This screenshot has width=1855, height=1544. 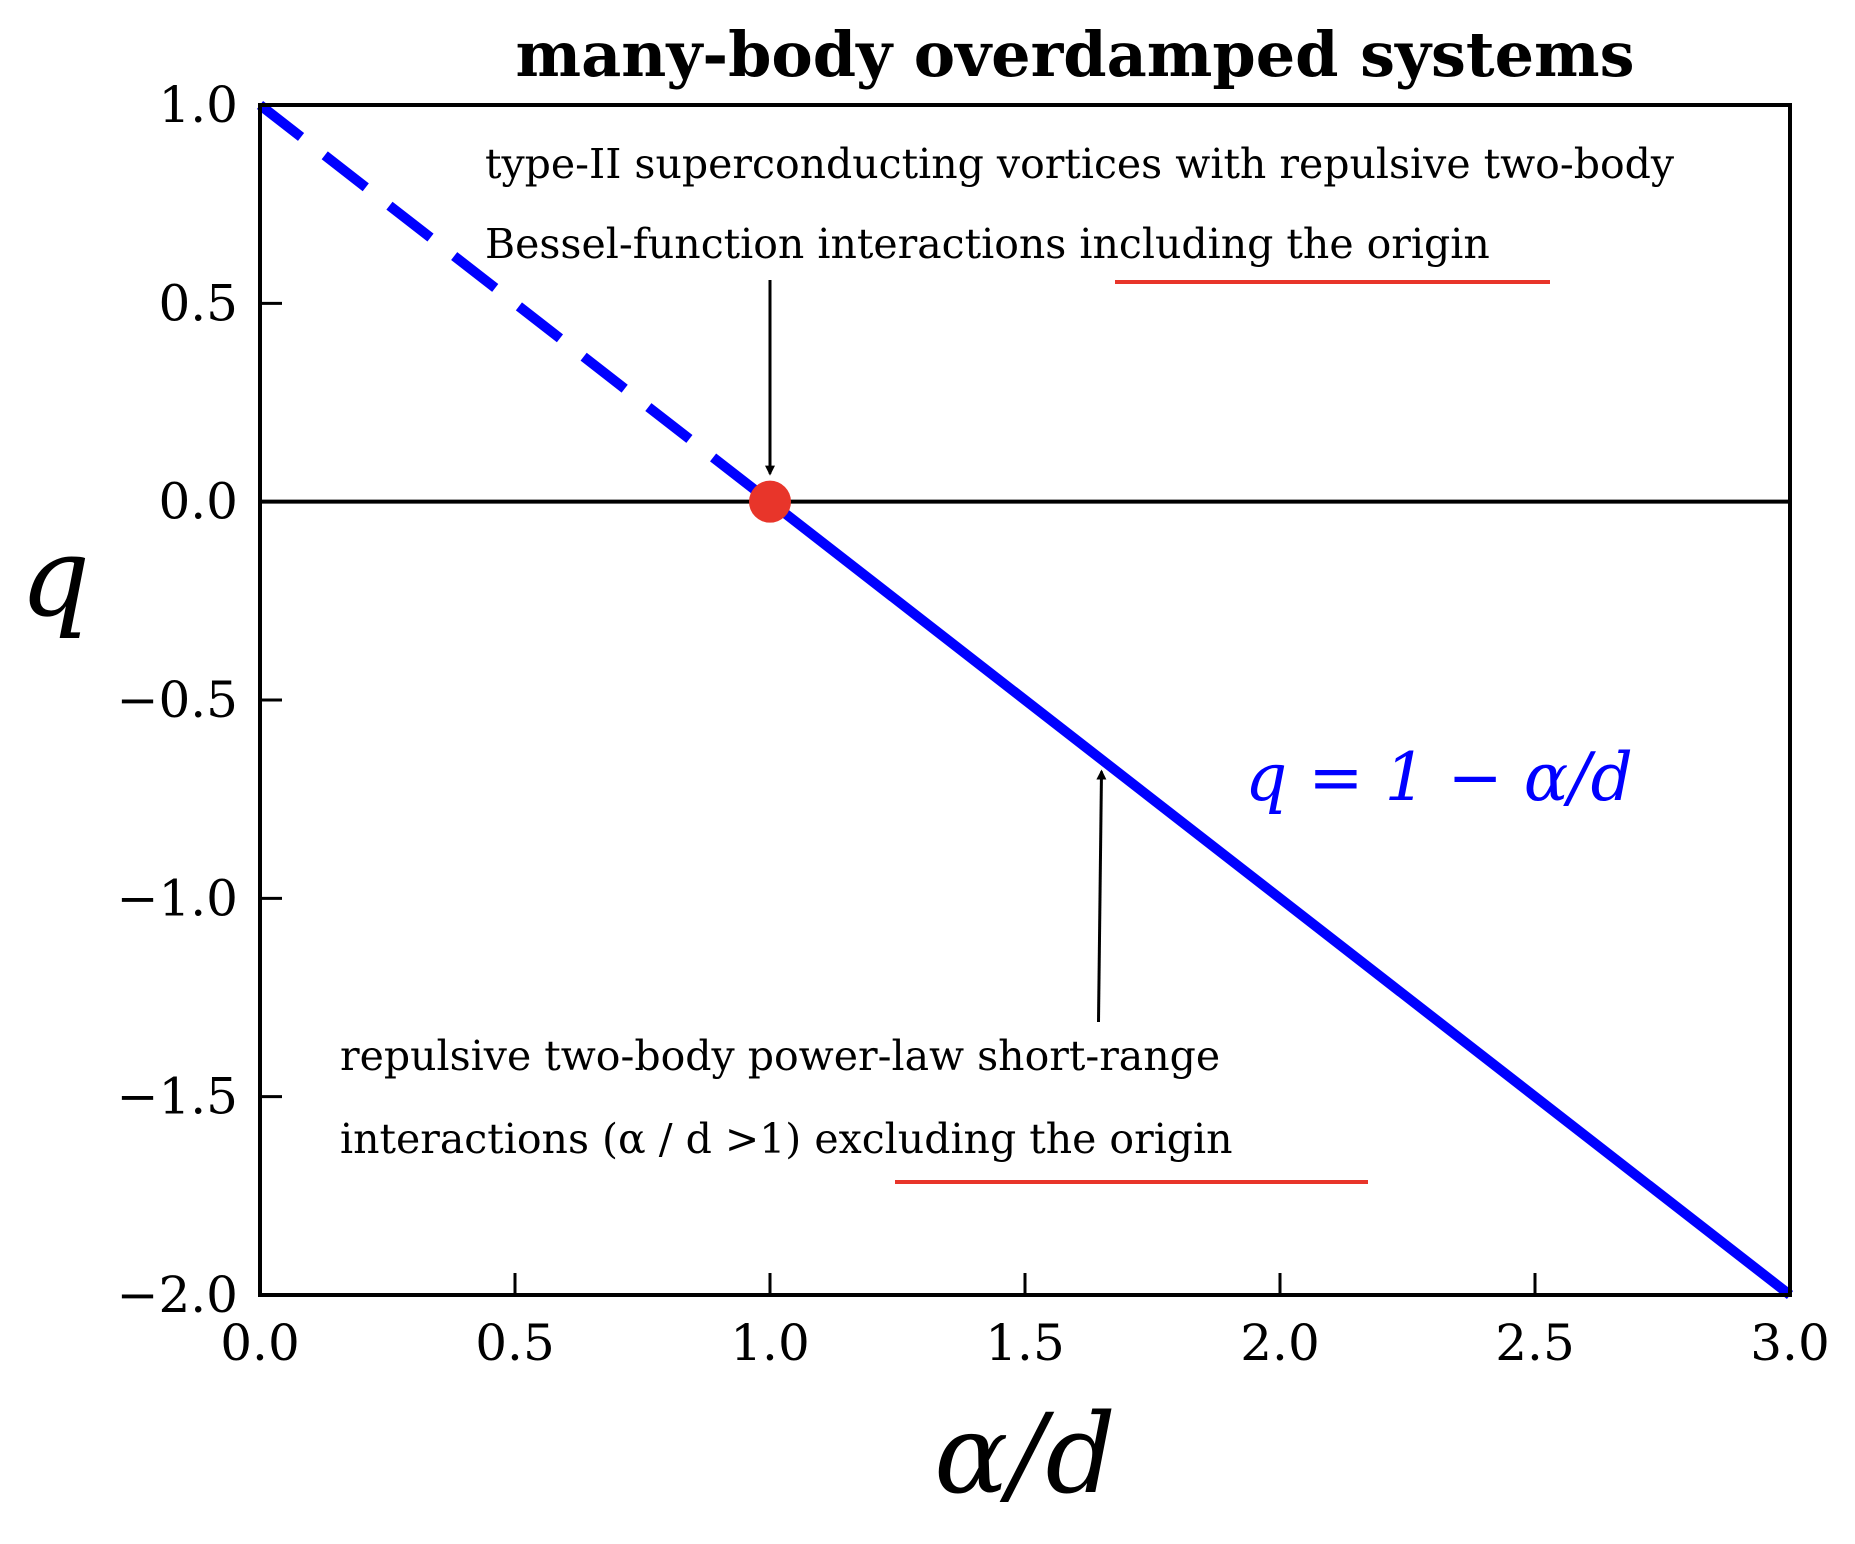 I want to click on marker-point, so click(x=770, y=501).